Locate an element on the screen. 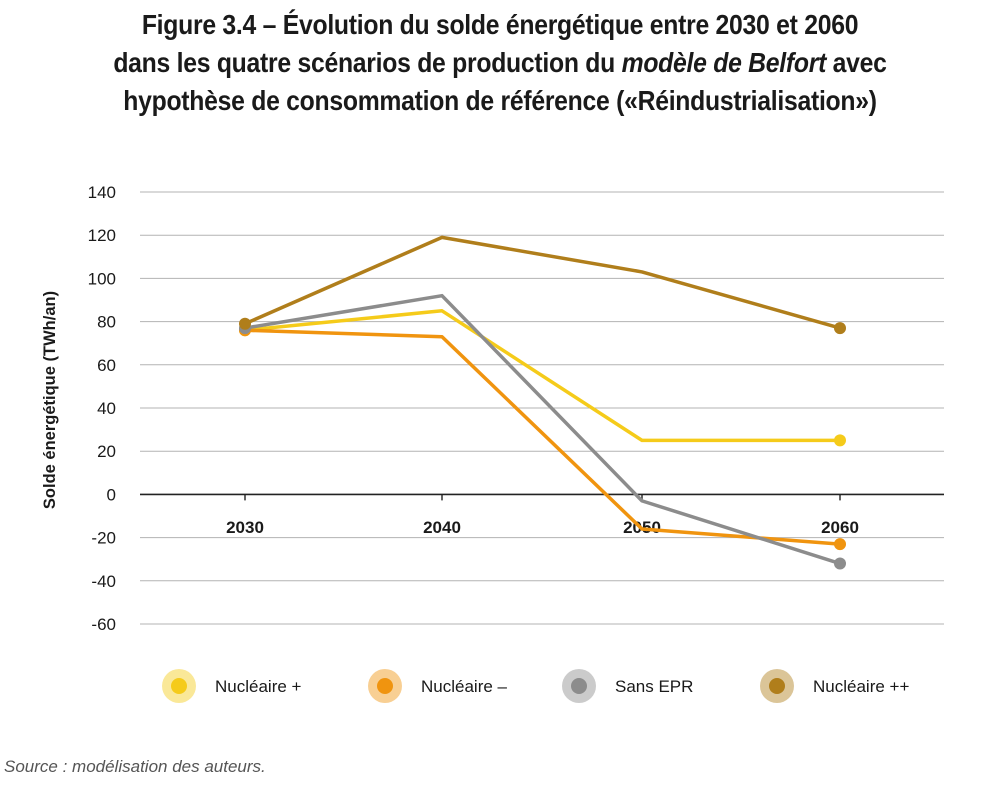 The image size is (1000, 786). y-tick-label: 80 is located at coordinates (106, 322).